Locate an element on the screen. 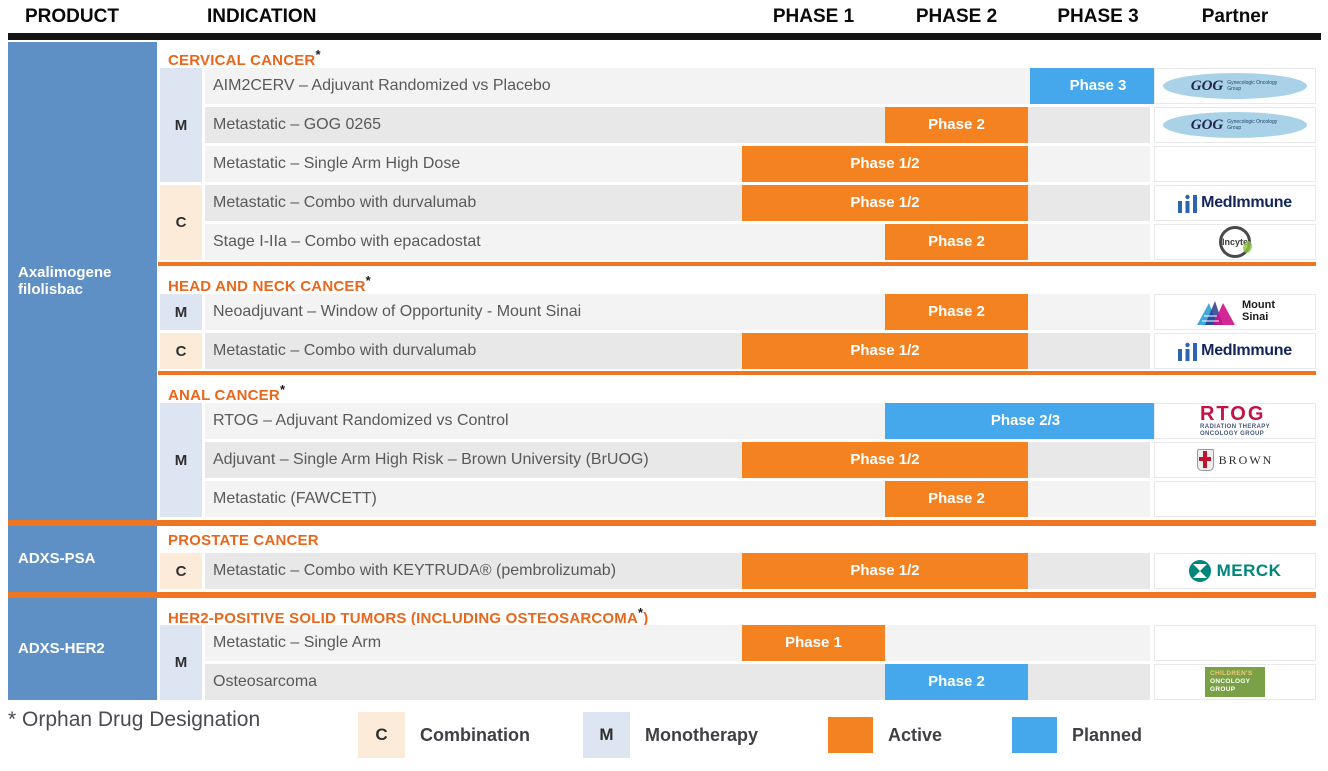 The image size is (1328, 771). indication-label: Metastatic – Single Arm High Dose is located at coordinates (337, 163).